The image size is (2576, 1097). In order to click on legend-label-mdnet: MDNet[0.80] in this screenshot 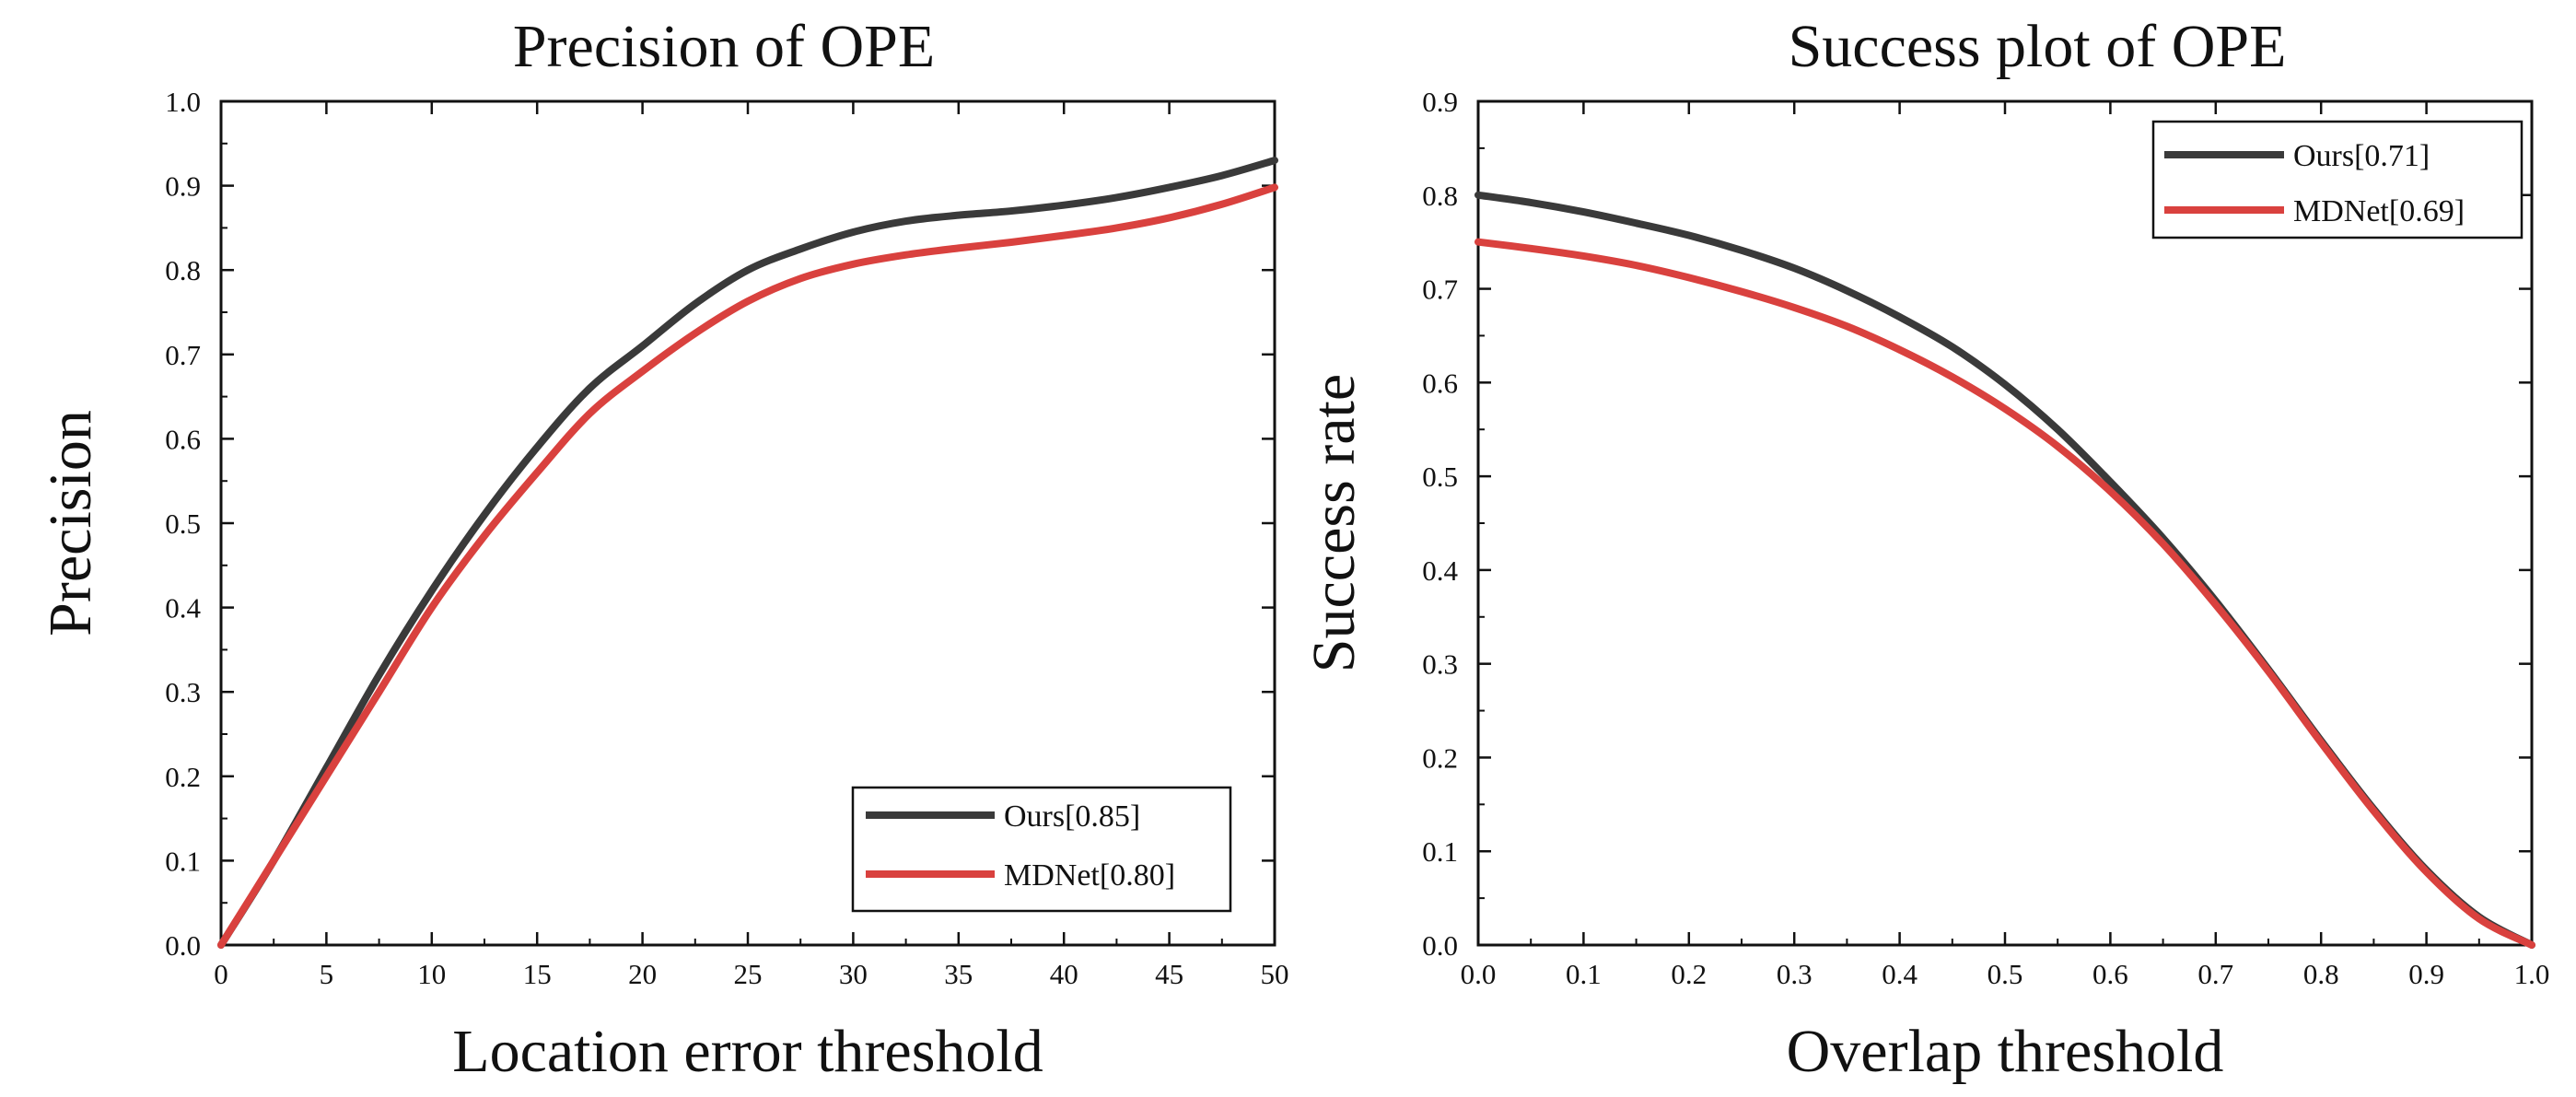, I will do `click(1089, 876)`.